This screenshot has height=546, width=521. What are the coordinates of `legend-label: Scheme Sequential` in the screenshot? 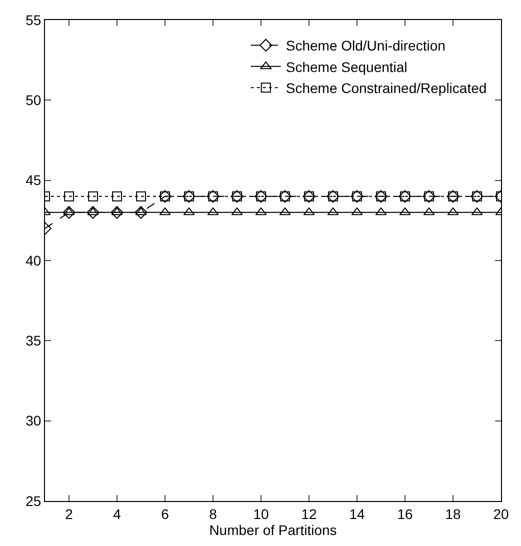 It's located at (347, 66).